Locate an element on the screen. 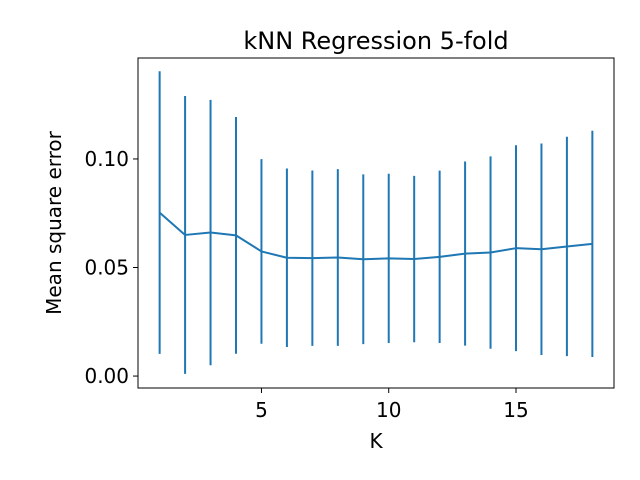 The image size is (640, 480). x-axis: 5 10 15 is located at coordinates (392, 405).